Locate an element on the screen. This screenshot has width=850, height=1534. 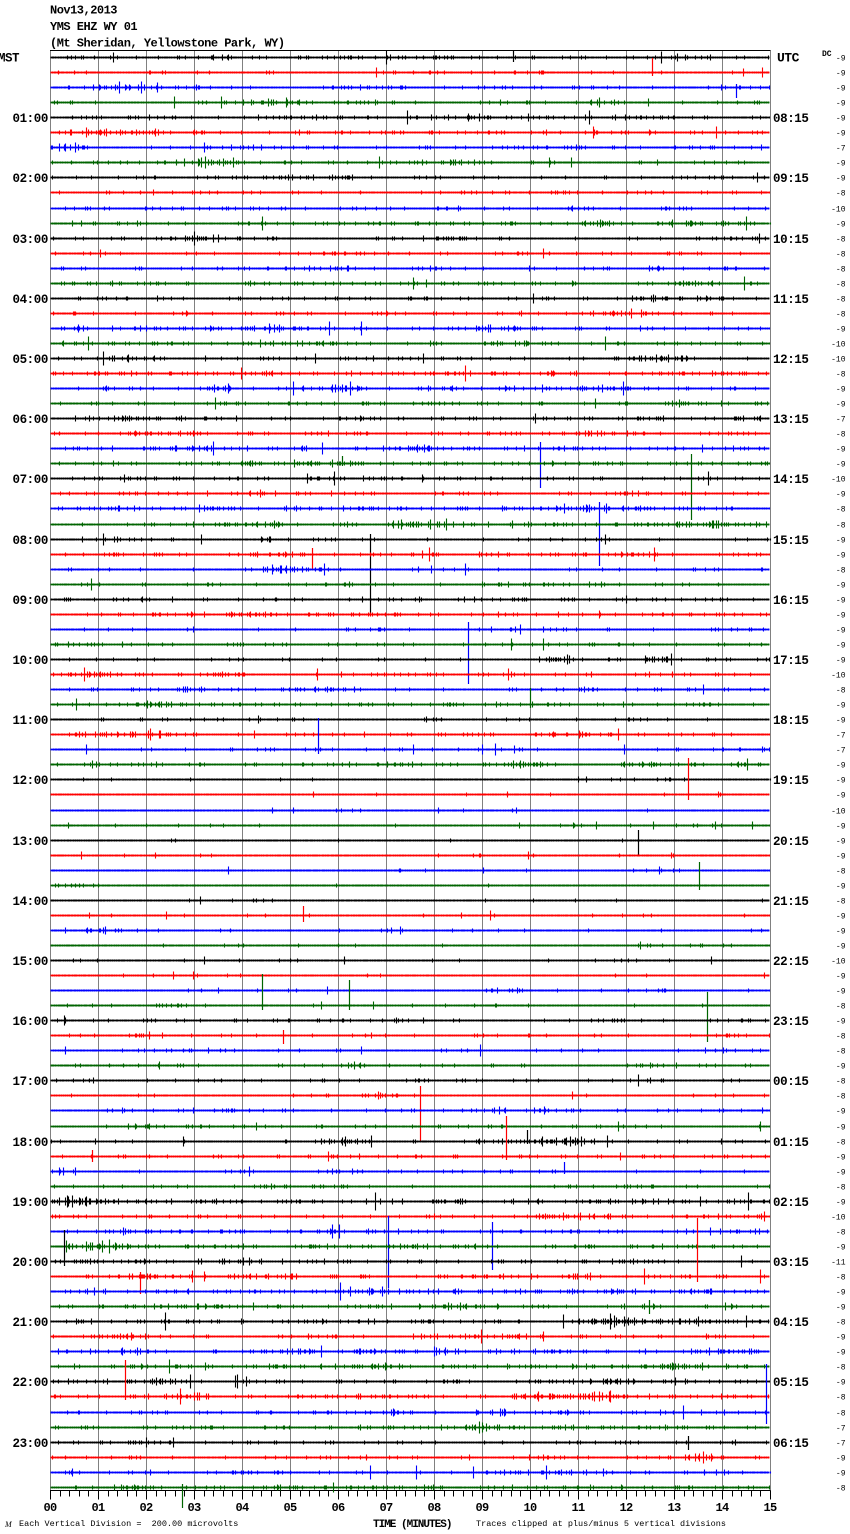
svg-text: 19:15 is located at coordinates (791, 781).